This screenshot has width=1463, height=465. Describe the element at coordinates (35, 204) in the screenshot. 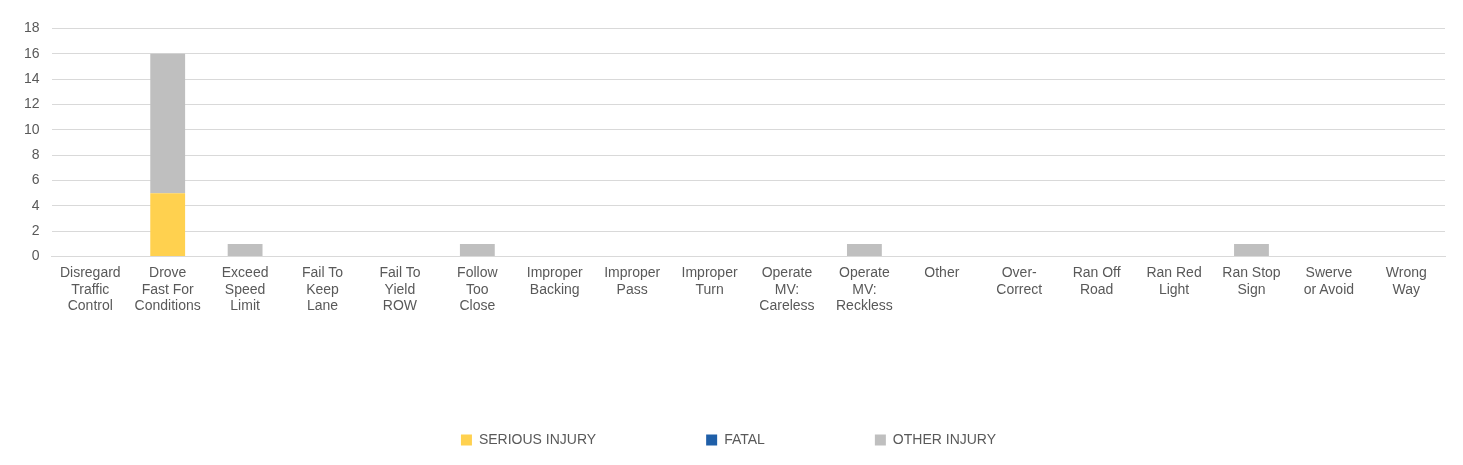

I see `y-tick-label: 4` at that location.